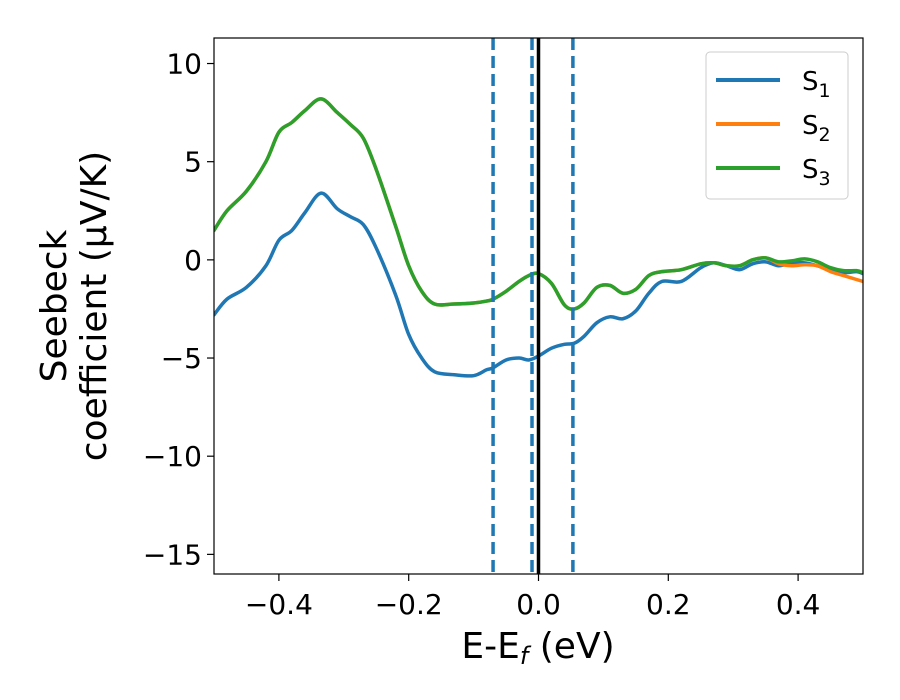 The width and height of the screenshot is (900, 700). I want to click on y-axis-label: Seebeck coefficient (μV/K), so click(74, 306).